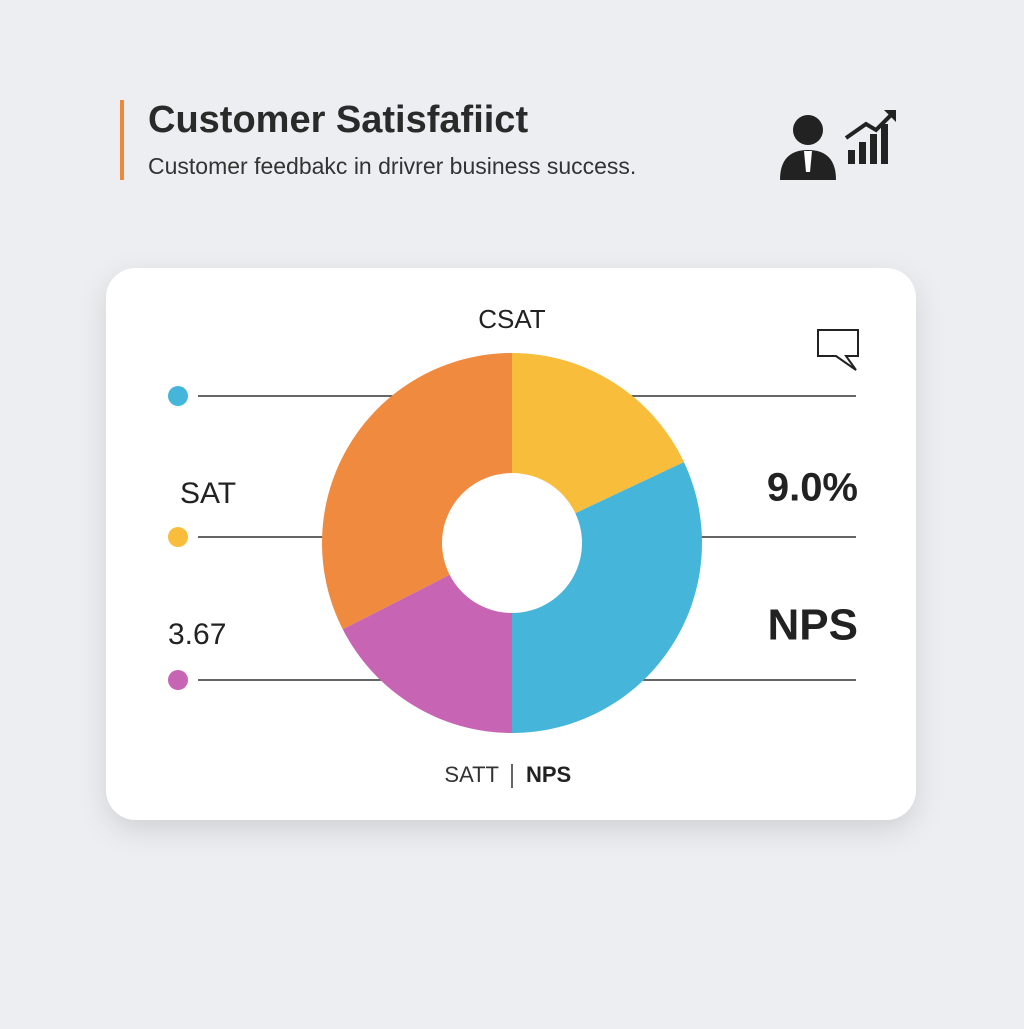 The width and height of the screenshot is (1024, 1029). I want to click on page-title: Customer Satisfafiict, so click(338, 120).